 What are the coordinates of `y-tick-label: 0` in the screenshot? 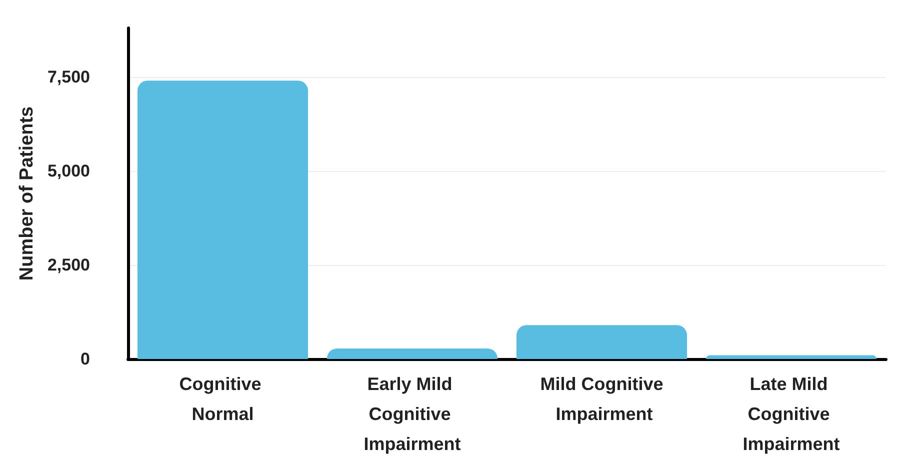 It's located at (85, 359).